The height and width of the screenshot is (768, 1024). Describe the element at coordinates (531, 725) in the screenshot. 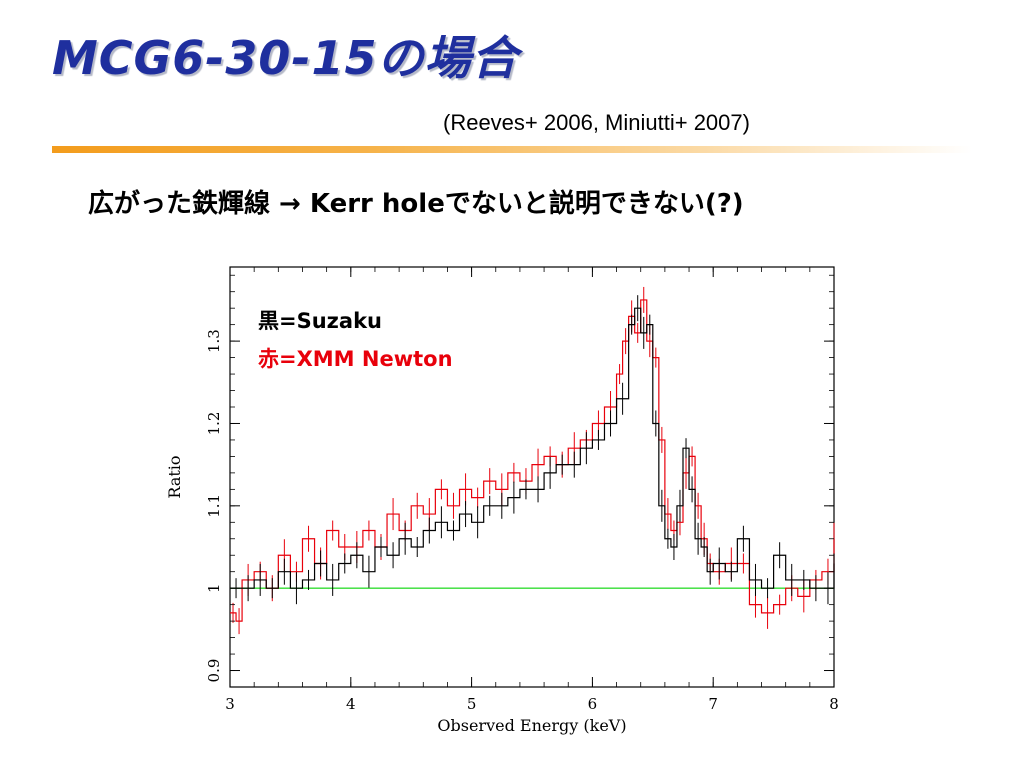

I see `x-axis-title: Observed Energy (keV)` at that location.